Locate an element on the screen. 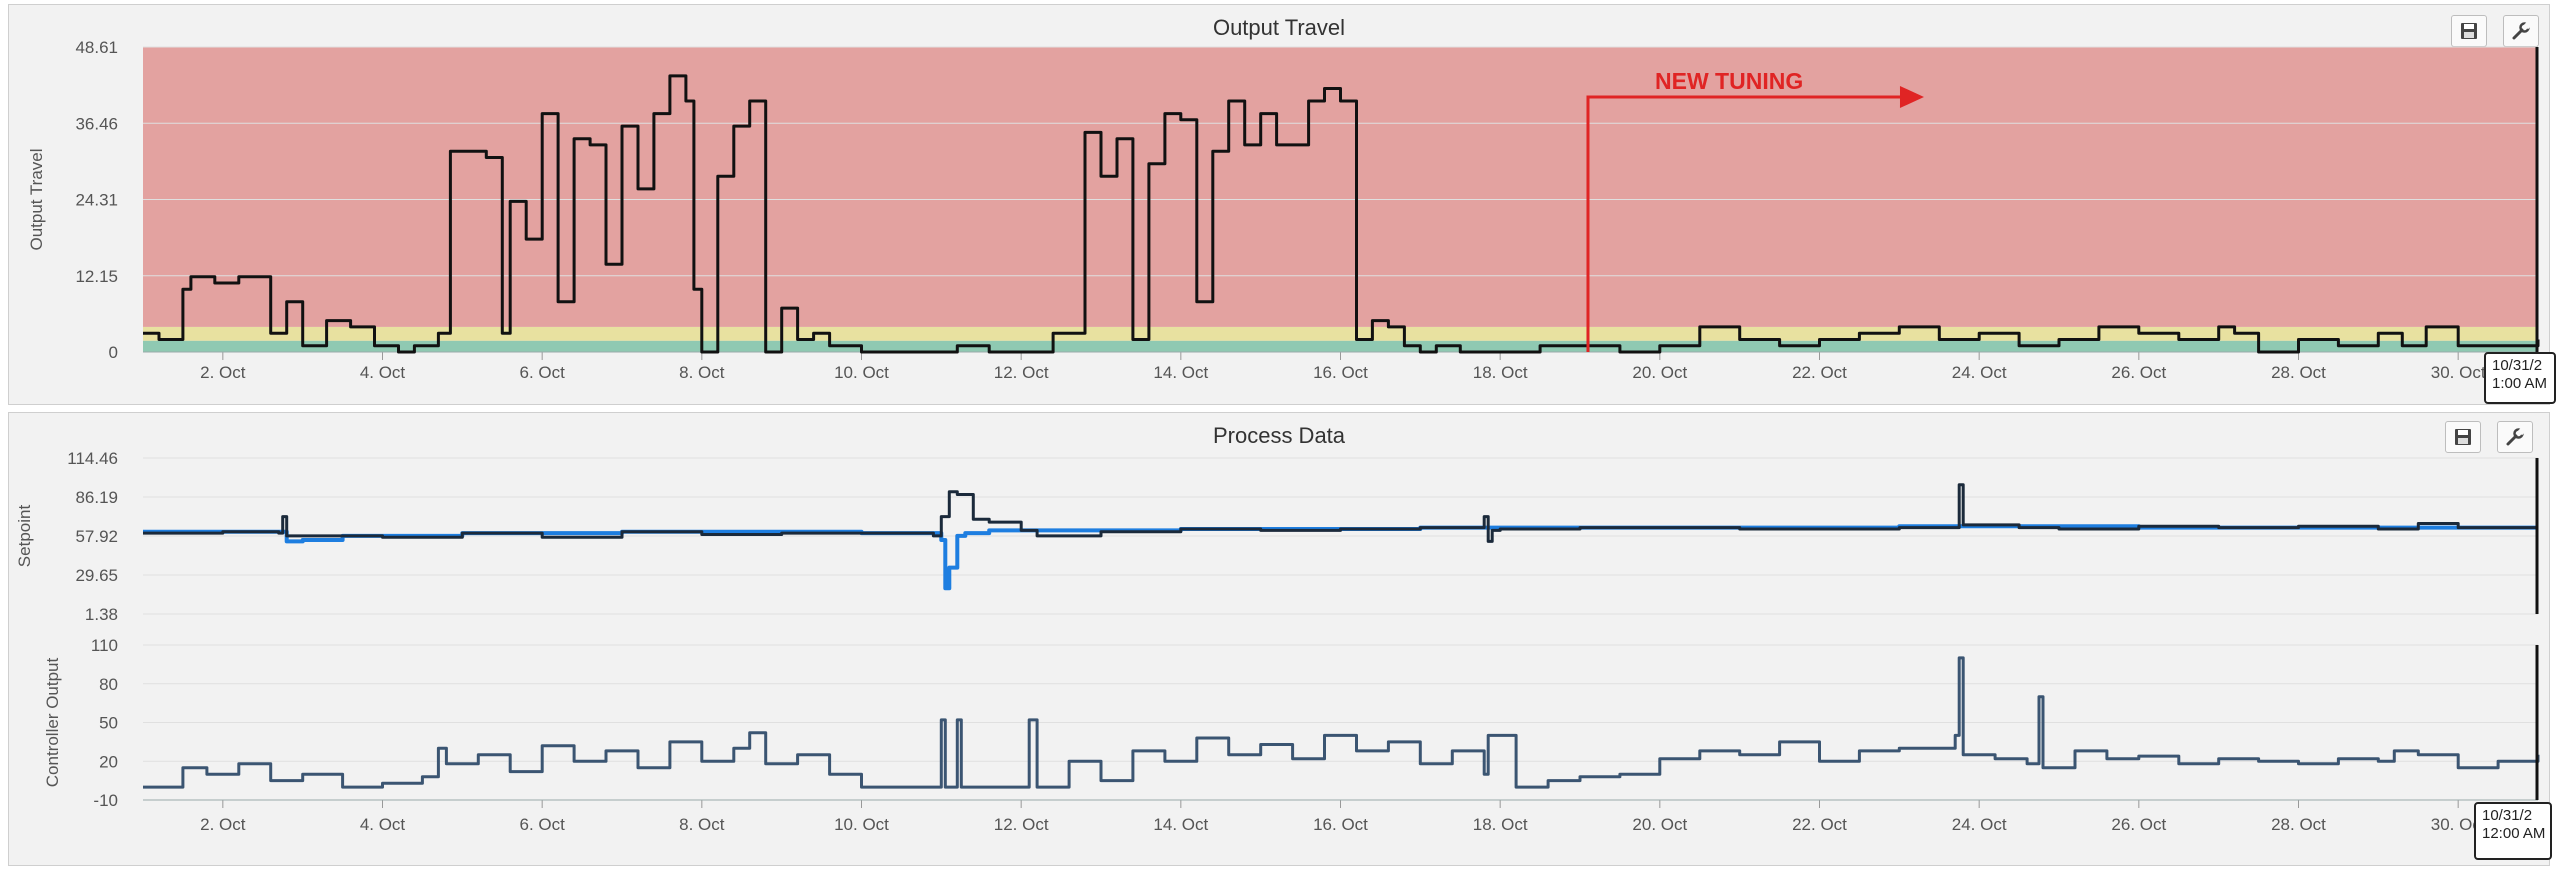  y-tick-label: 24.31 is located at coordinates (96, 200).